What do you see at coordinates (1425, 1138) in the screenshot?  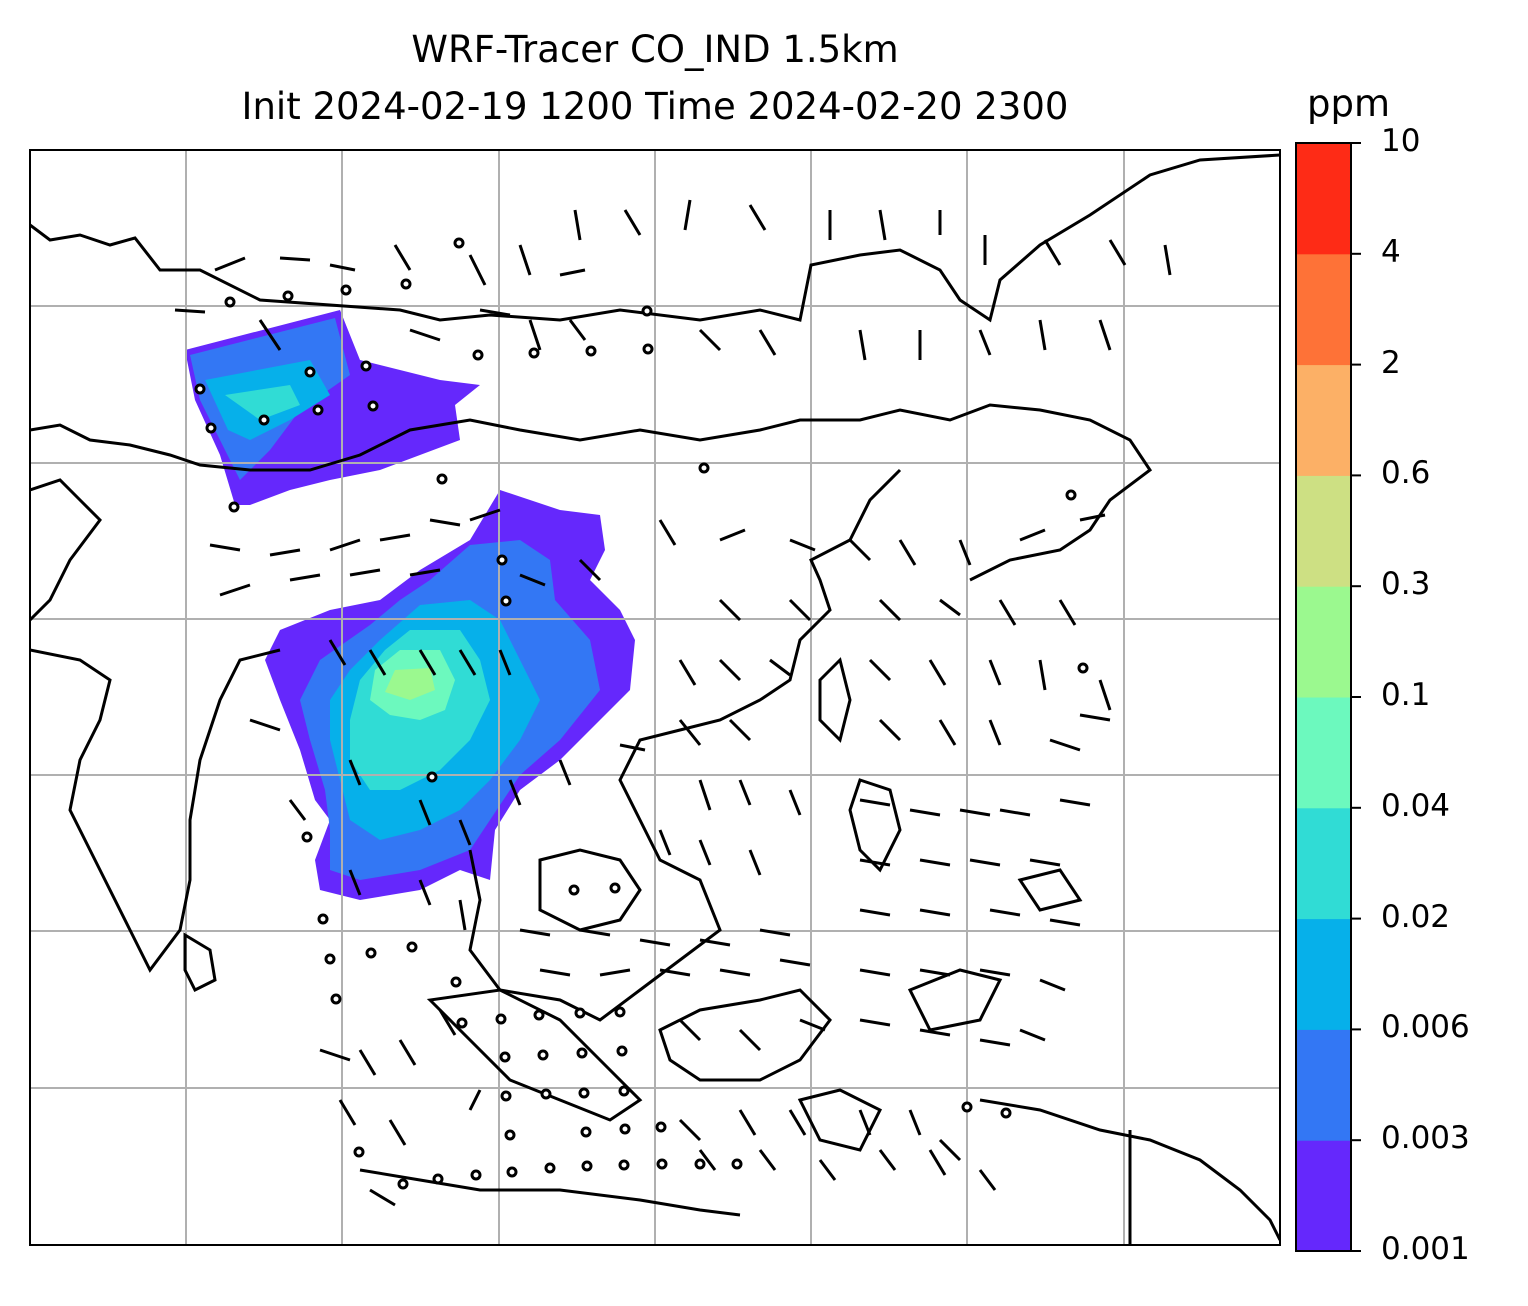 I see `colorbar-tick-label: 0.003` at bounding box center [1425, 1138].